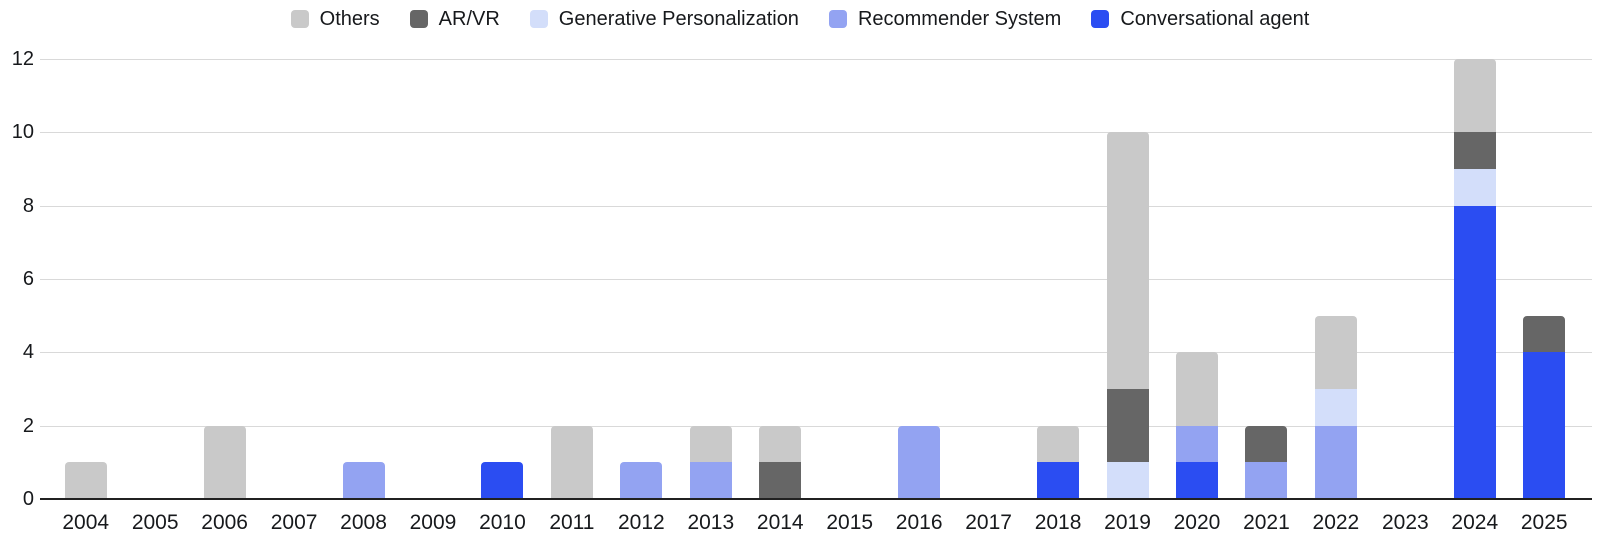  Describe the element at coordinates (710, 480) in the screenshot. I see `bar-segment-2013-recommender-system` at that location.